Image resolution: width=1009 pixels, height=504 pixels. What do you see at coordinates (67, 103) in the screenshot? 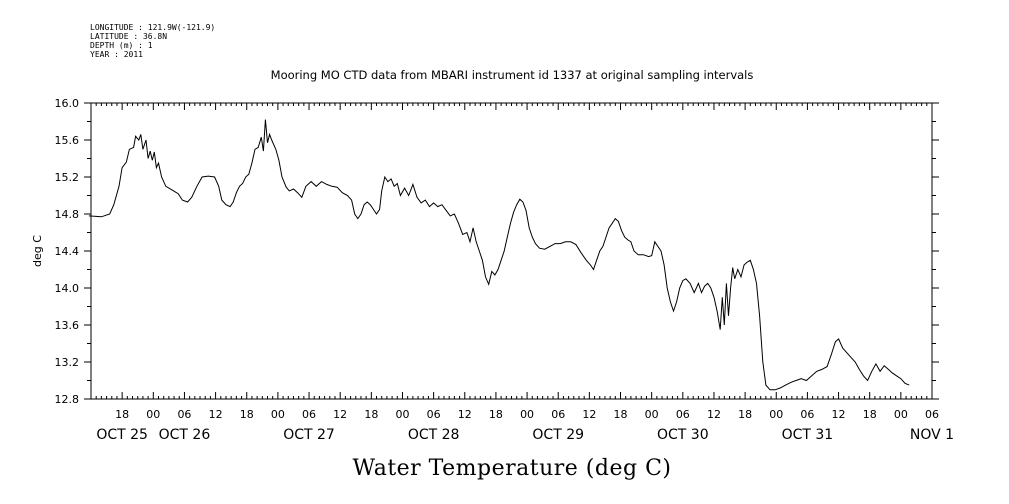
I see `y-tick-label: 16.0` at bounding box center [67, 103].